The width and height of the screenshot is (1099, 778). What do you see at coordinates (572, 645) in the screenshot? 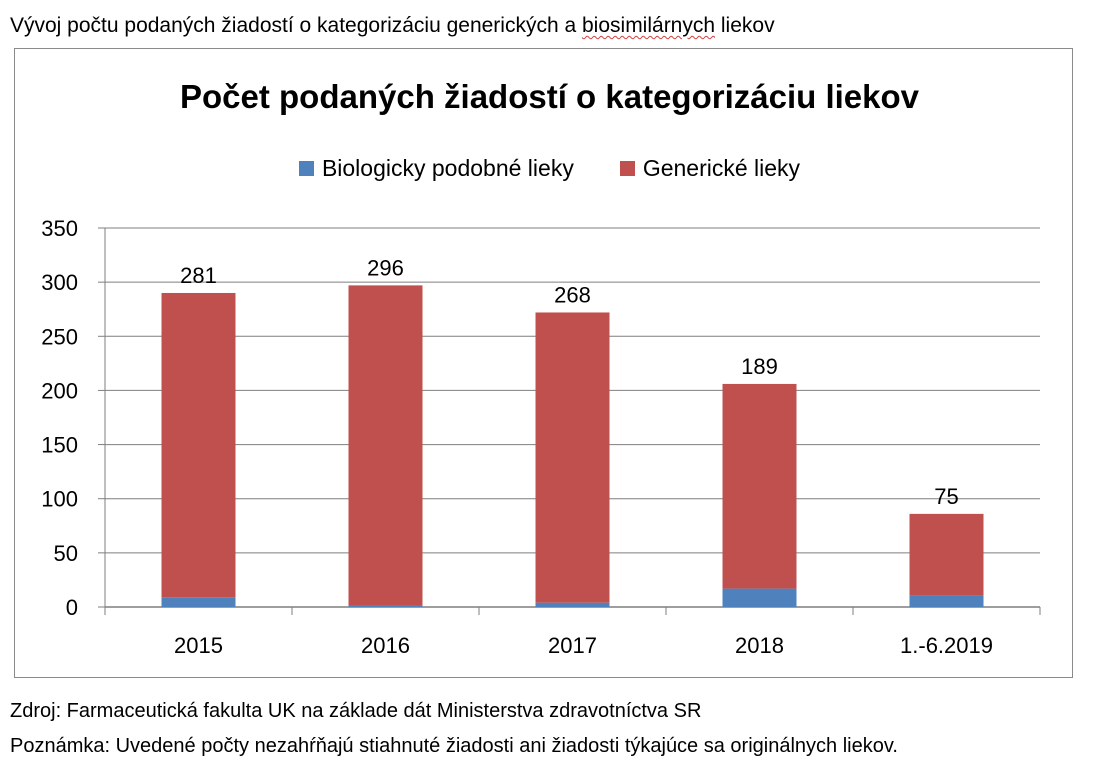
I see `x-tick-label: 2017` at bounding box center [572, 645].